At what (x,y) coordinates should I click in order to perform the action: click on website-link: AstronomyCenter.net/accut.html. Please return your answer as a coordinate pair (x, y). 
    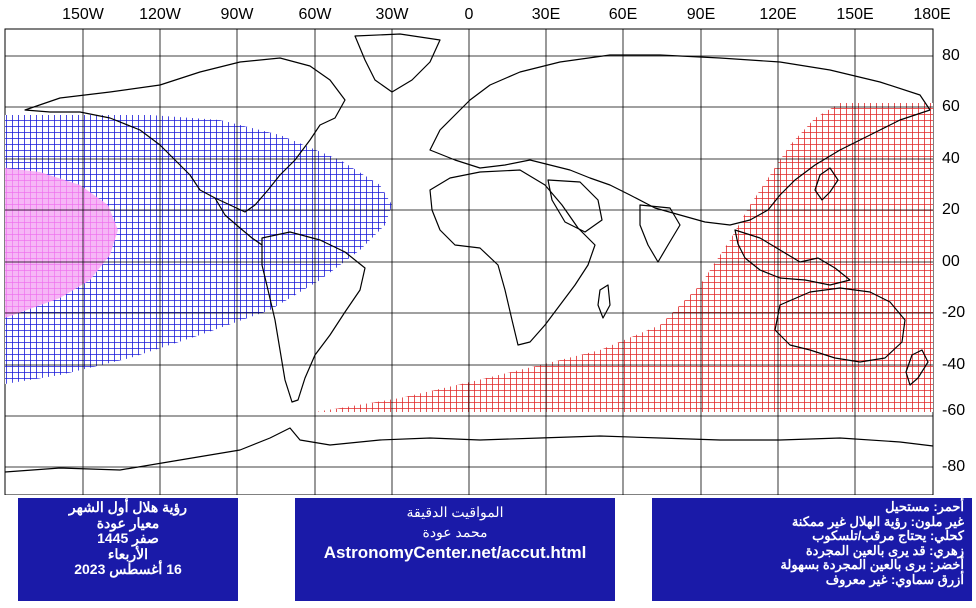
    Looking at the image, I should click on (455, 552).